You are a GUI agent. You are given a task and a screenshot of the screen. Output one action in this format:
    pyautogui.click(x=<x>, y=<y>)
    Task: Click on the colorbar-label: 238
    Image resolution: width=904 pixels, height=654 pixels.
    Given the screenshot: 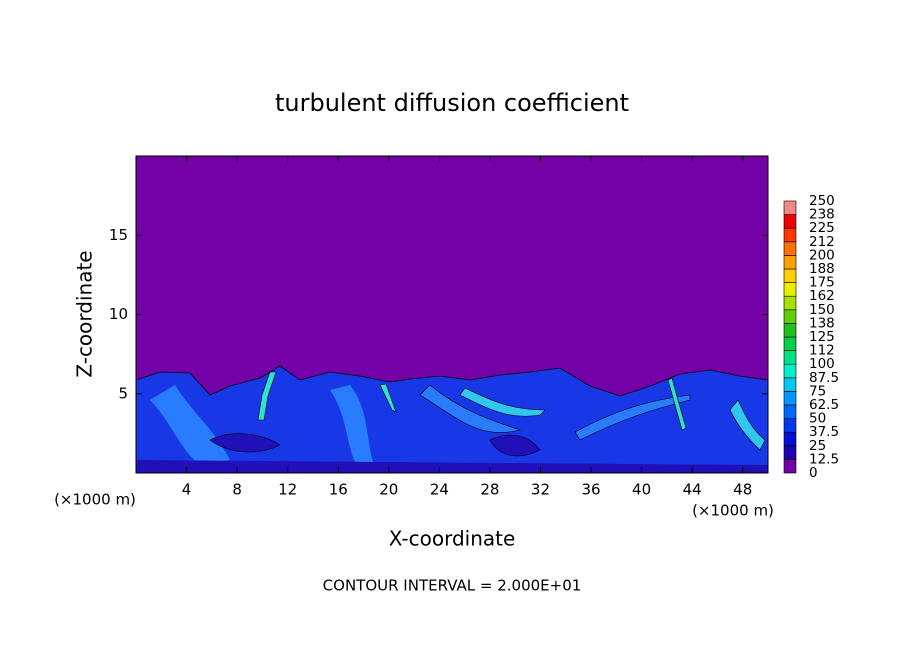 What is the action you would take?
    pyautogui.click(x=822, y=215)
    